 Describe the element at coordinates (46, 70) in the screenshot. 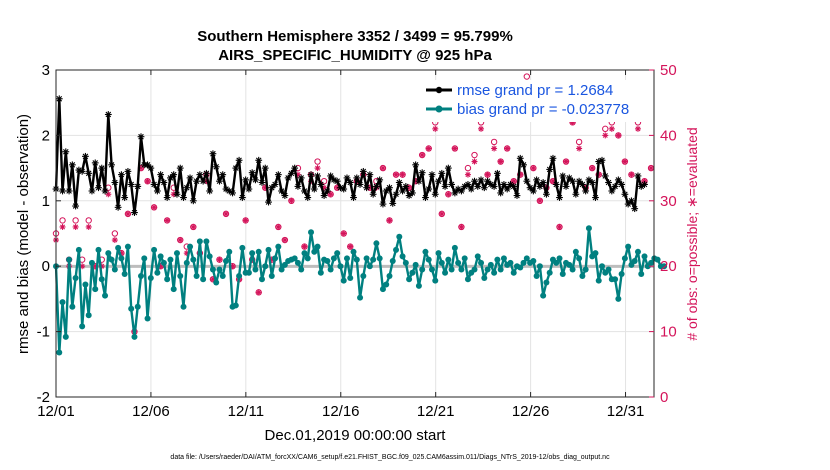

I see `y-tick-label: 3` at that location.